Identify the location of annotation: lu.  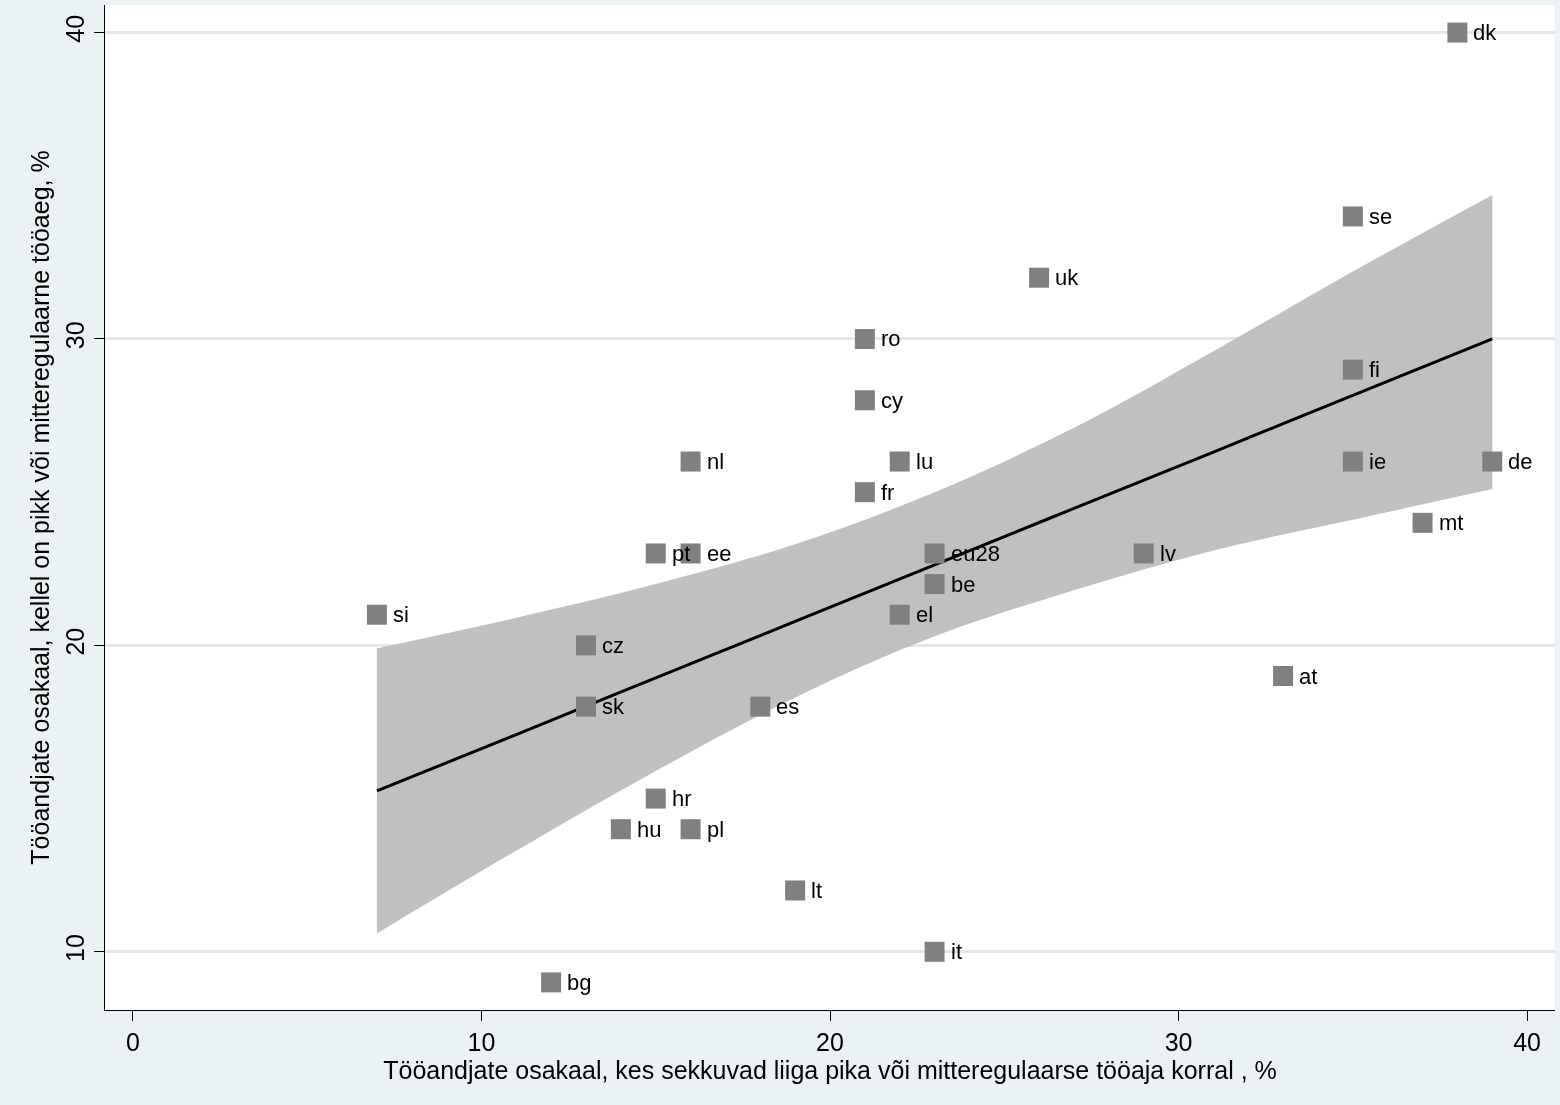
(925, 461).